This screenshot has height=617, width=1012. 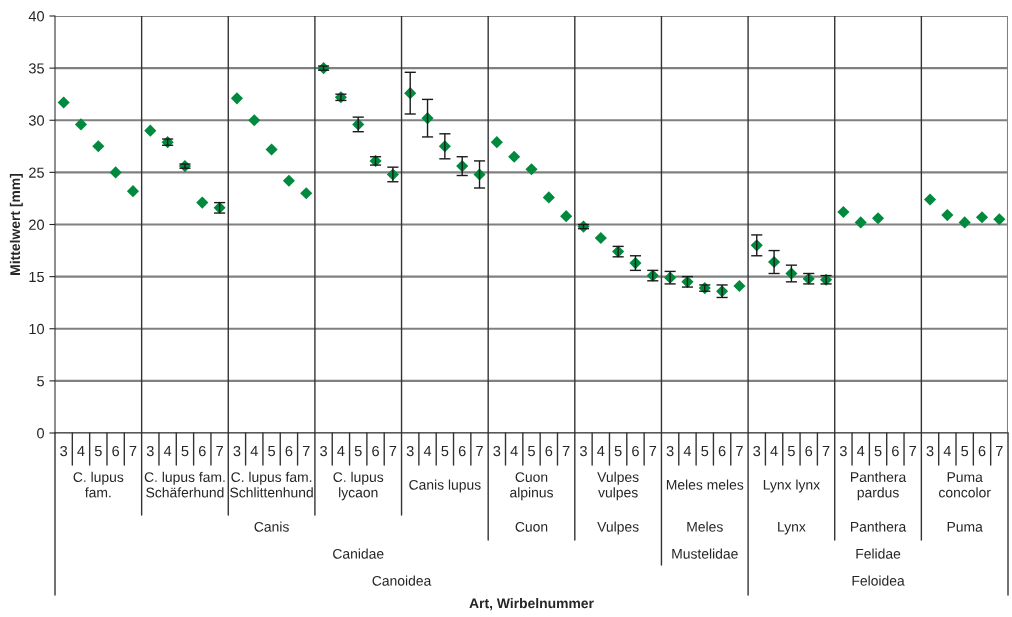 What do you see at coordinates (445, 486) in the screenshot?
I see `text: Canis lupus` at bounding box center [445, 486].